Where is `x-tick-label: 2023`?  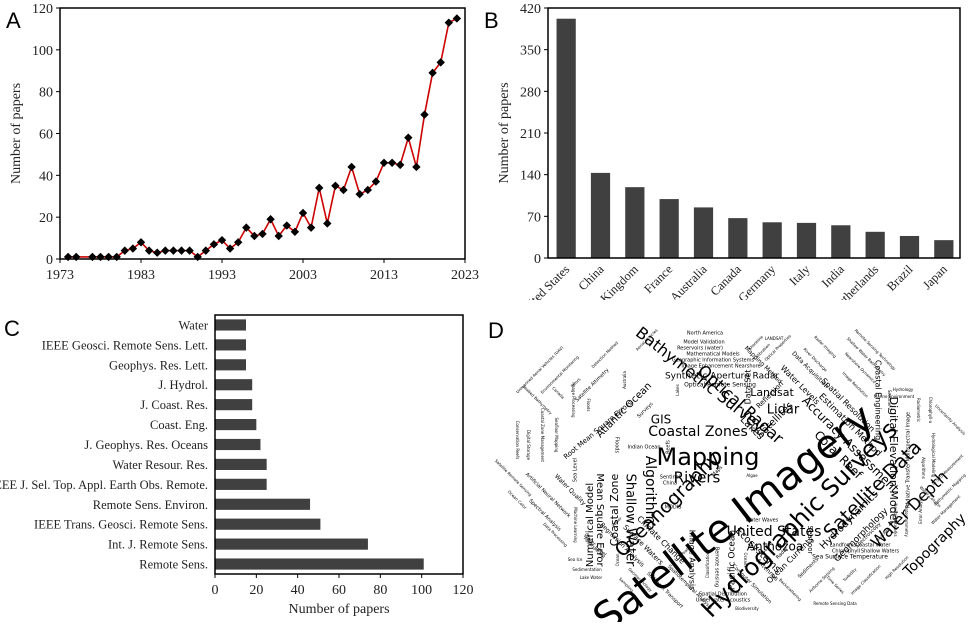 x-tick-label: 2023 is located at coordinates (465, 275).